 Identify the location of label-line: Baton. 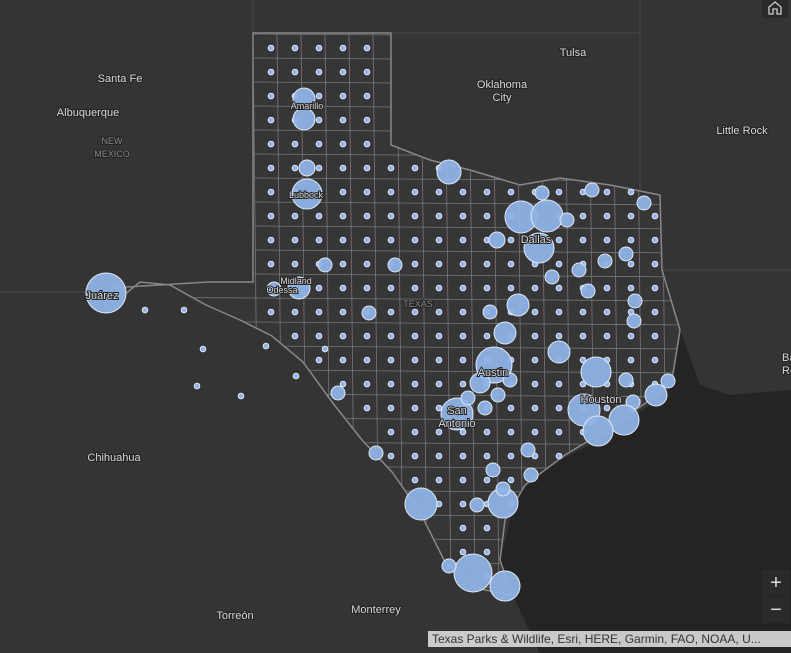
(786, 358).